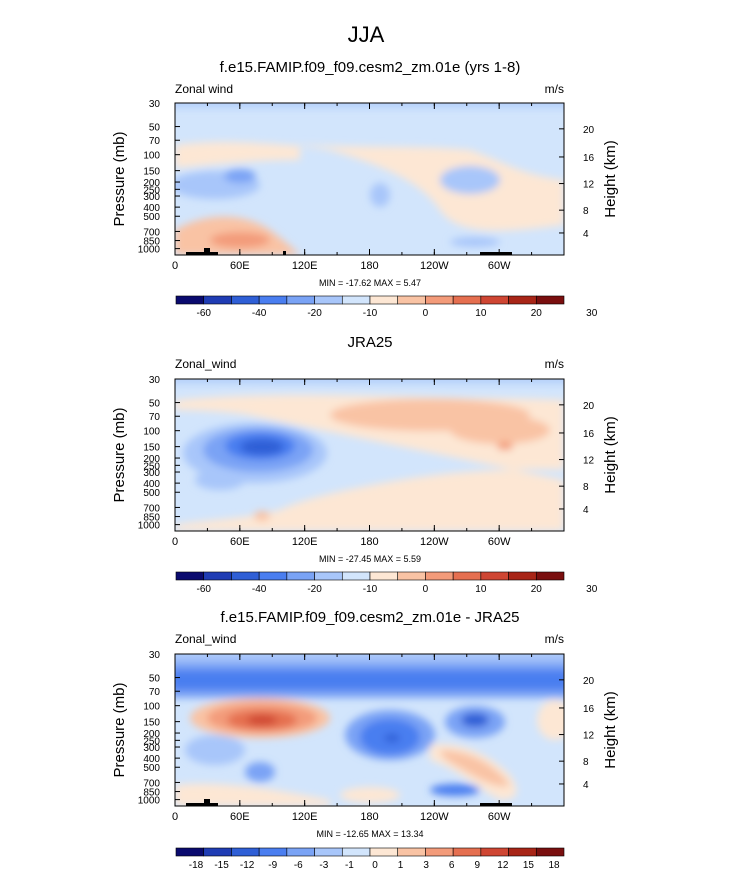  I want to click on x-tick-label: 120E, so click(305, 266).